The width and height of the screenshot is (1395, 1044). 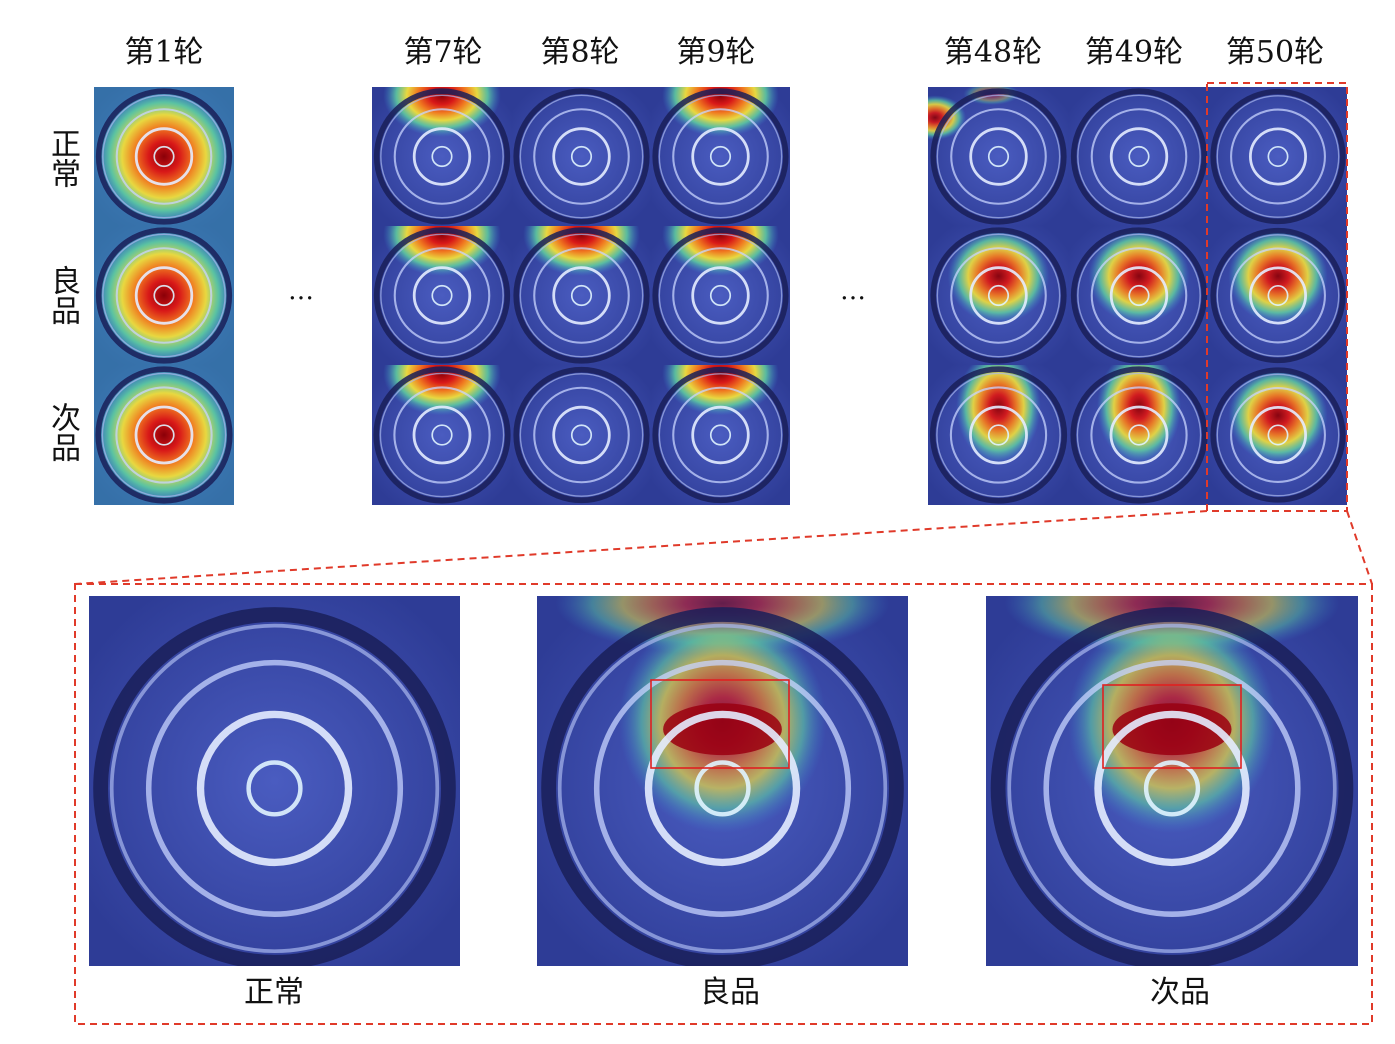 What do you see at coordinates (1172, 781) in the screenshot?
I see `detail-image-defect` at bounding box center [1172, 781].